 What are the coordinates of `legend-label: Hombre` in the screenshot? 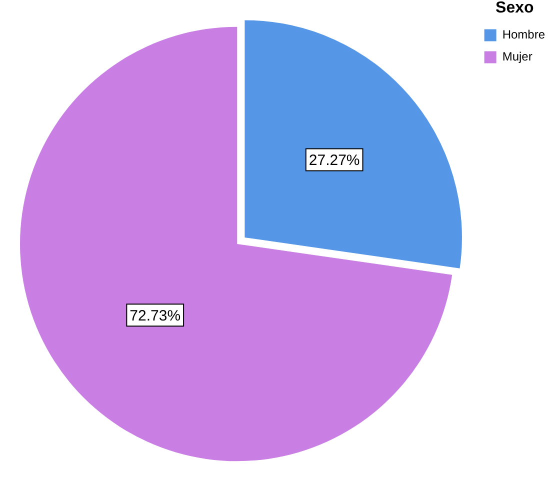 It's located at (524, 35).